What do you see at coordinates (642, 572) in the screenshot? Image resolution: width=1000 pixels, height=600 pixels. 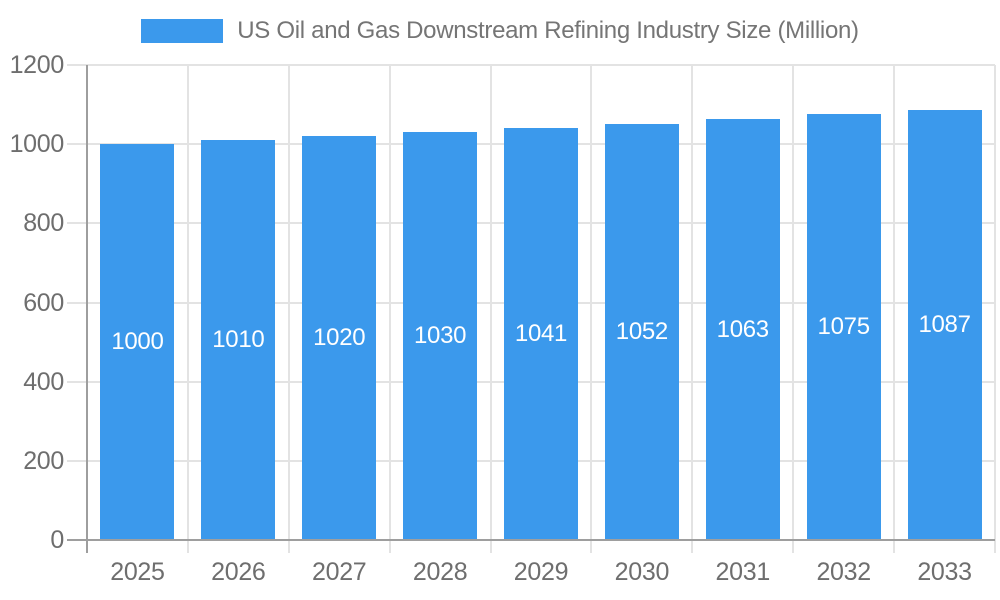 I see `x-tick-label: 2030` at bounding box center [642, 572].